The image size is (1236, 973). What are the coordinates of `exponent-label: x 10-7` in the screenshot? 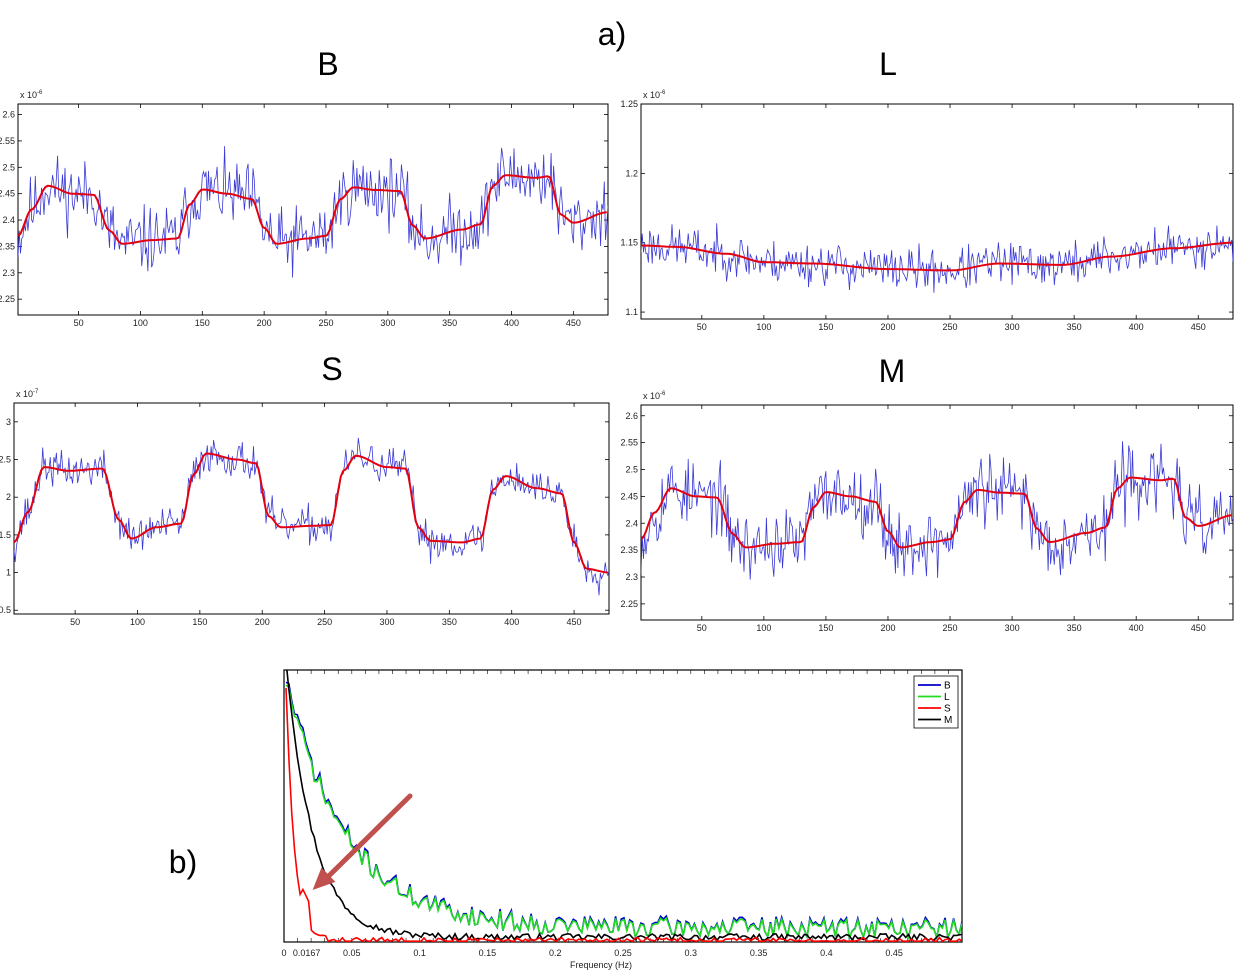 It's located at (27, 394).